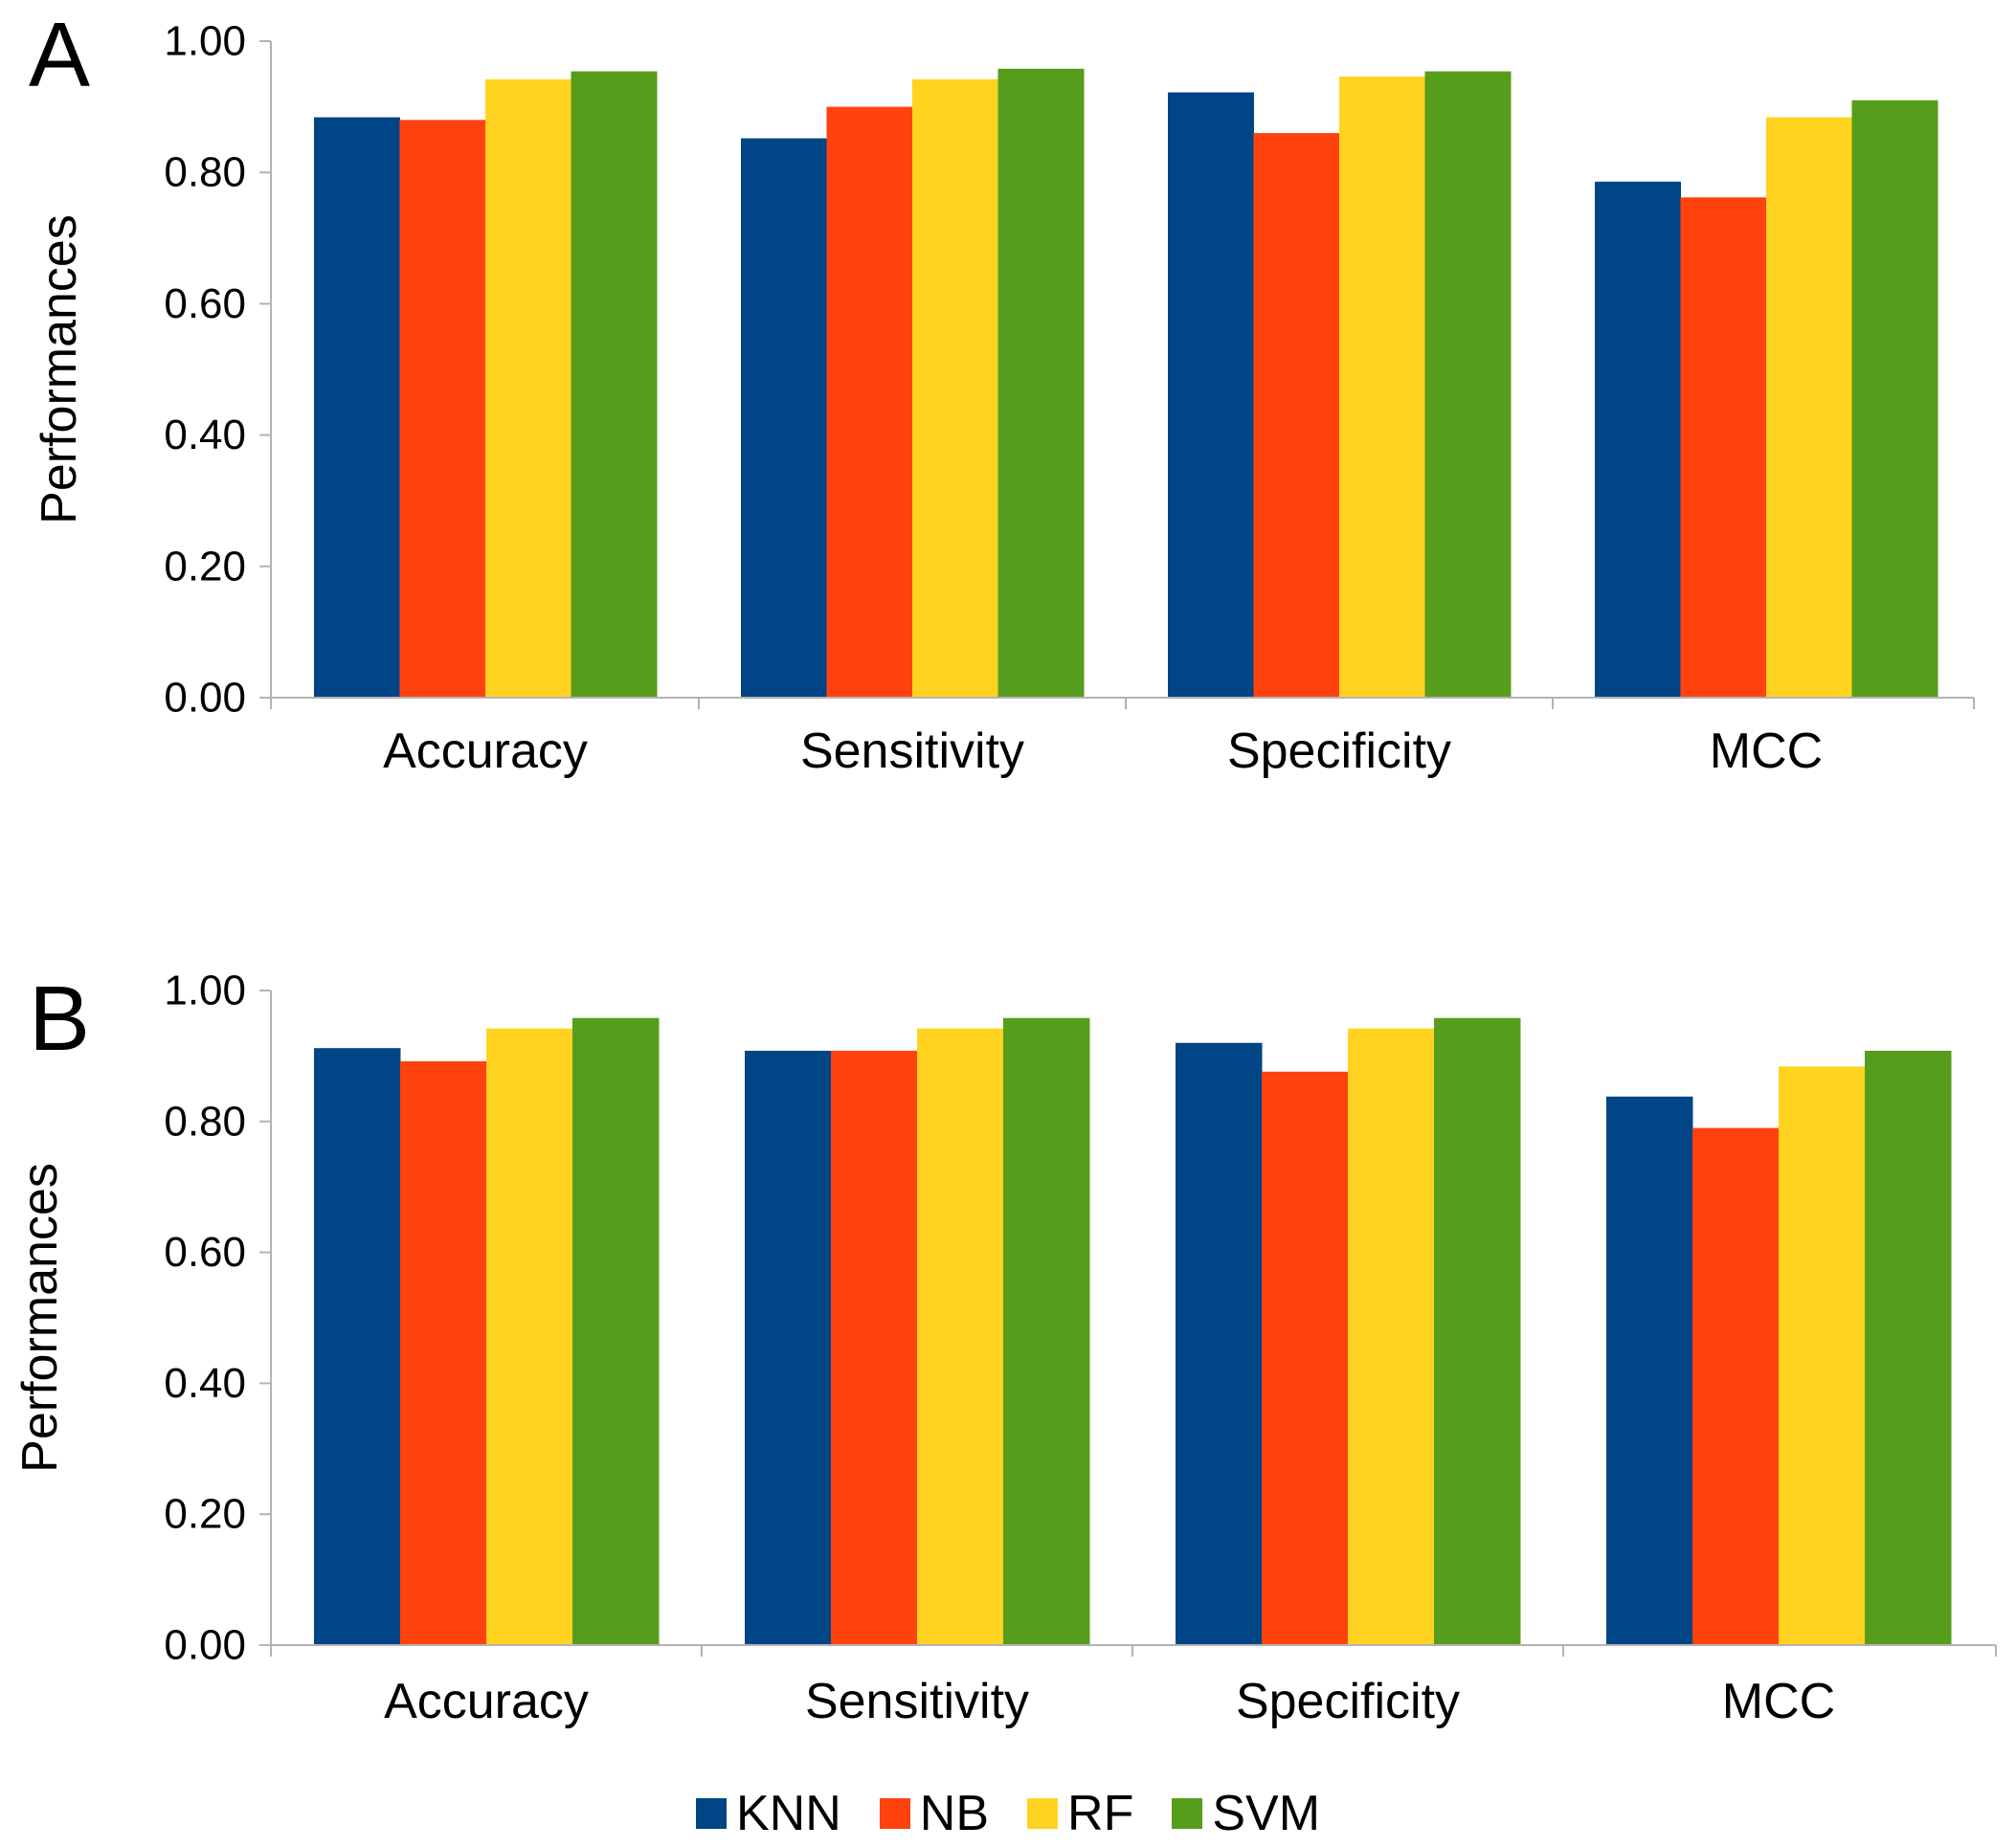  What do you see at coordinates (1478, 1331) in the screenshot?
I see `panel-b-bar-svm-specificity` at bounding box center [1478, 1331].